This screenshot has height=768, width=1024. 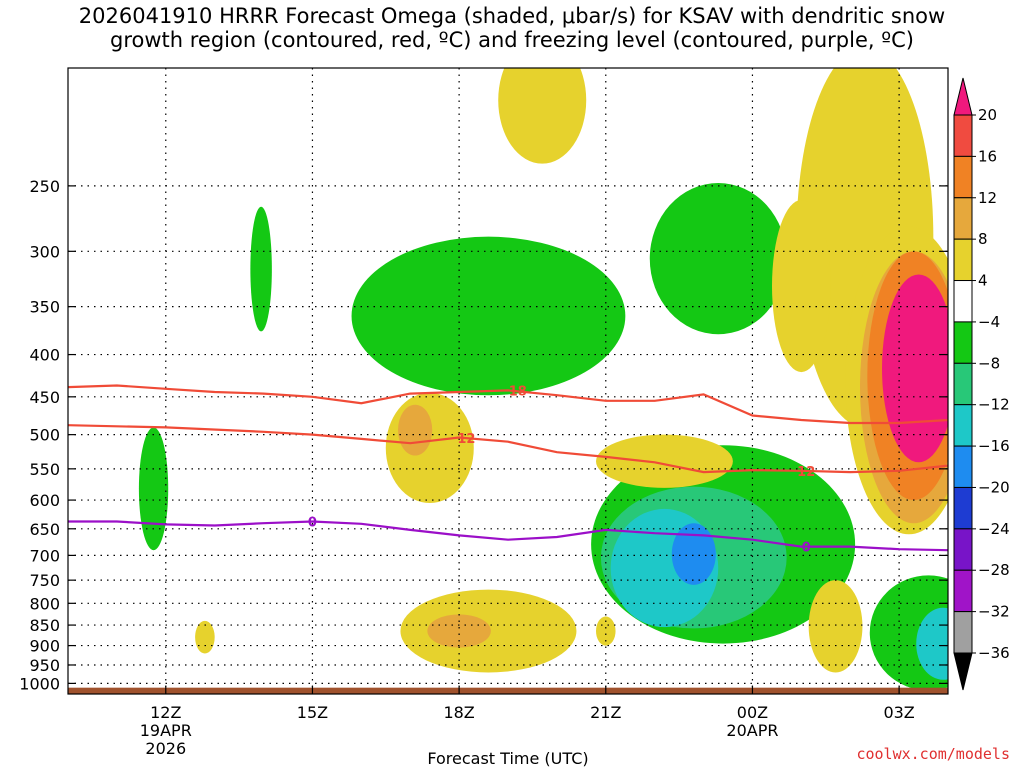 What do you see at coordinates (44, 555) in the screenshot?
I see `y-tick-label: 700` at bounding box center [44, 555].